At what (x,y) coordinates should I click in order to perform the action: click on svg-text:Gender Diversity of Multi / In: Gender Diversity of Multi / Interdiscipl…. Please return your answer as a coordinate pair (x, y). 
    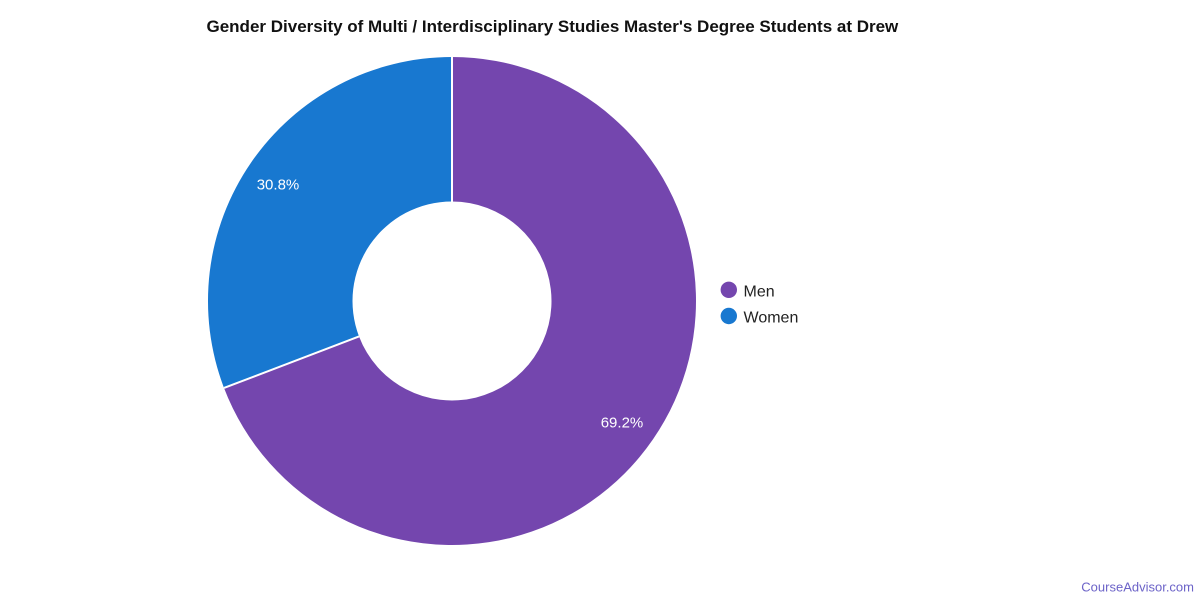
    Looking at the image, I should click on (553, 26).